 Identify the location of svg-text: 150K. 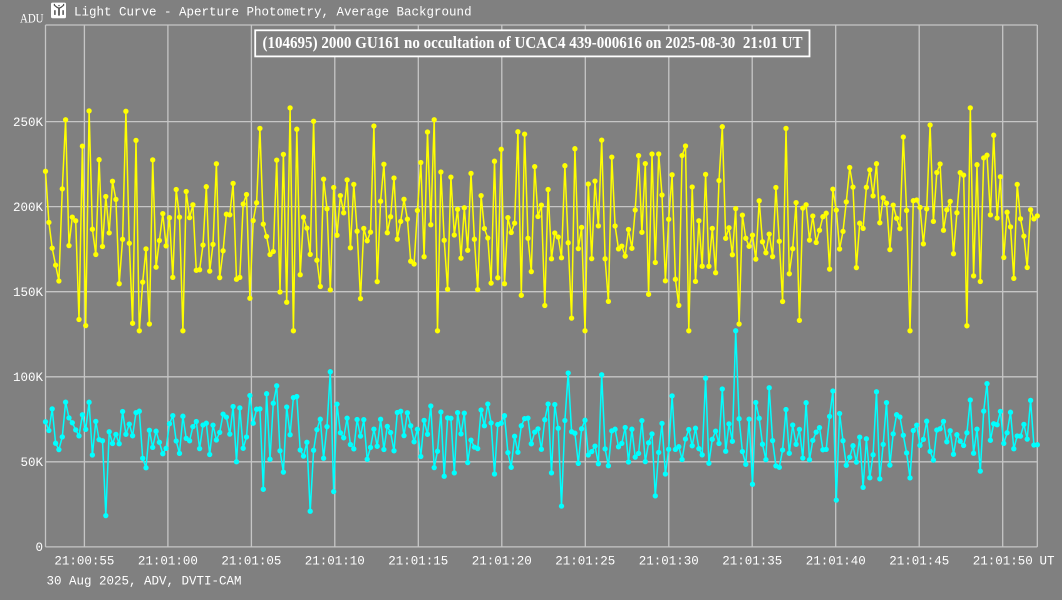
(28, 293).